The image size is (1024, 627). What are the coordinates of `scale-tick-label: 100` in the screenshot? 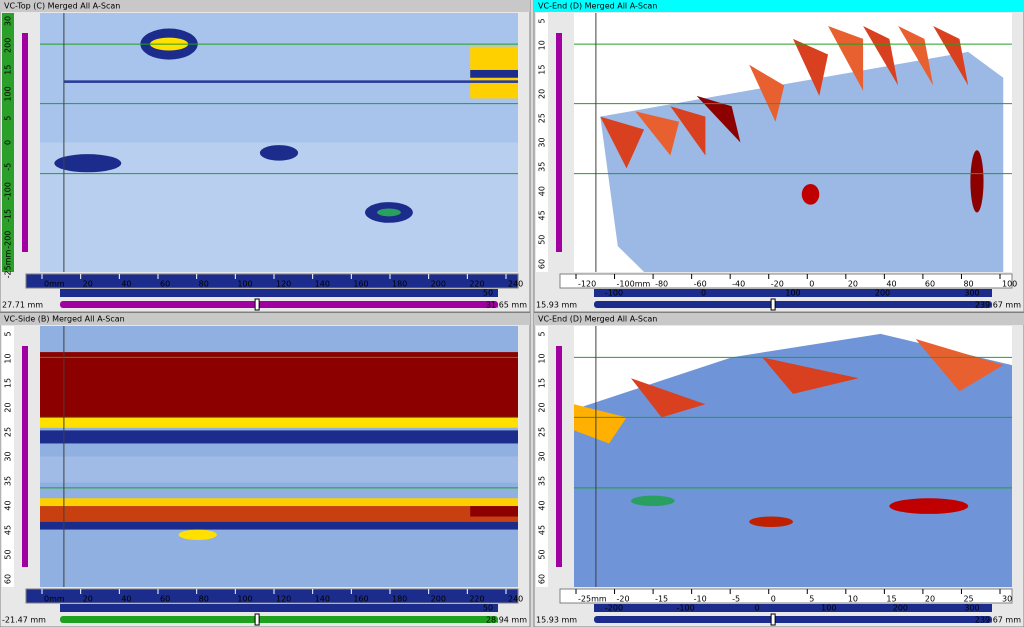 It's located at (792, 293).